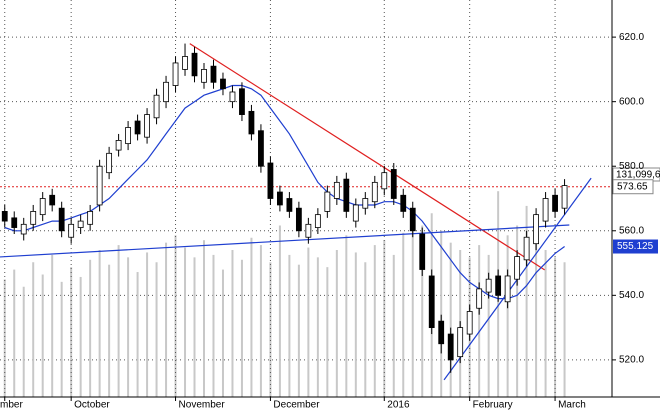 This screenshot has width=660, height=412. What do you see at coordinates (638, 175) in the screenshot?
I see `volume-label: 131,099,67` at bounding box center [638, 175].